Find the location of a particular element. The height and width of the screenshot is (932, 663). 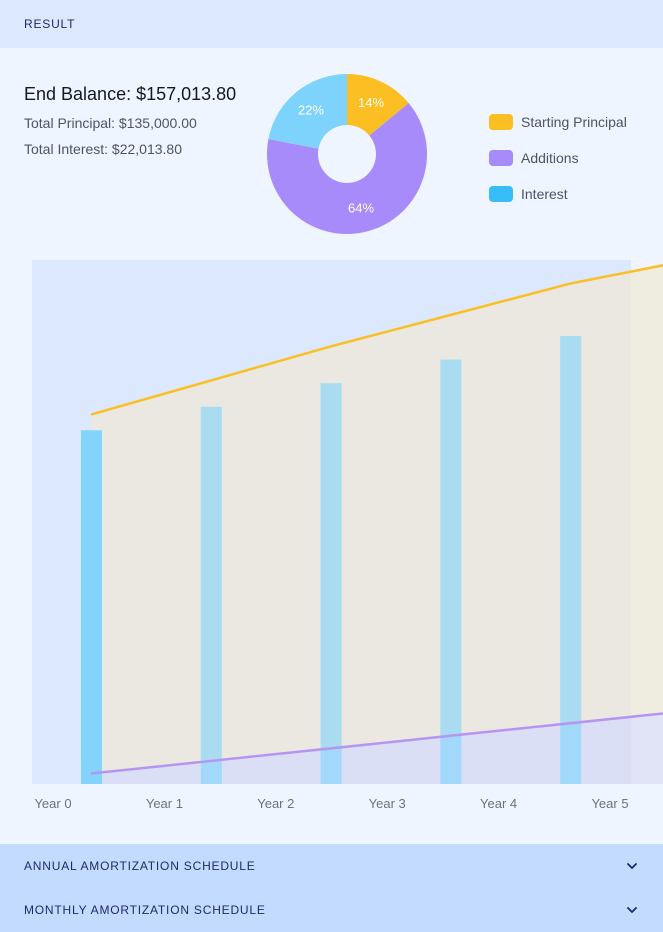

pie-chart: 14% 64% 22% is located at coordinates (347, 154).